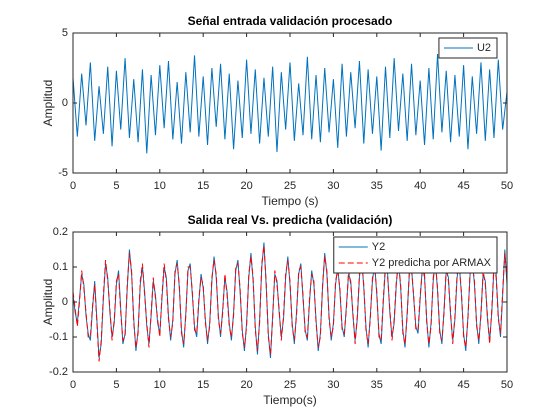  Describe the element at coordinates (65, 33) in the screenshot. I see `y-tick-label: 5` at that location.